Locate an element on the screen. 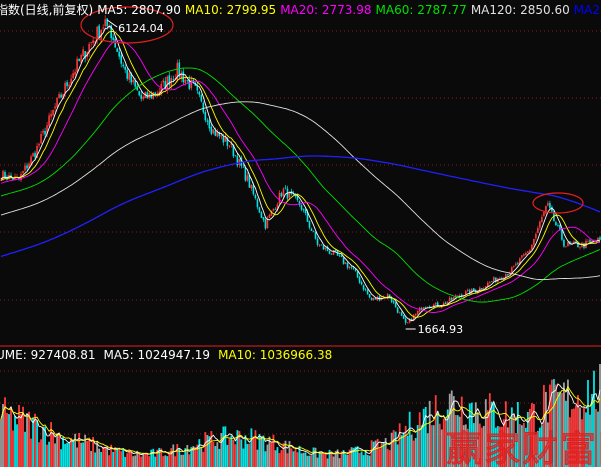 The height and width of the screenshot is (467, 601). high-marker is located at coordinates (112, 23).